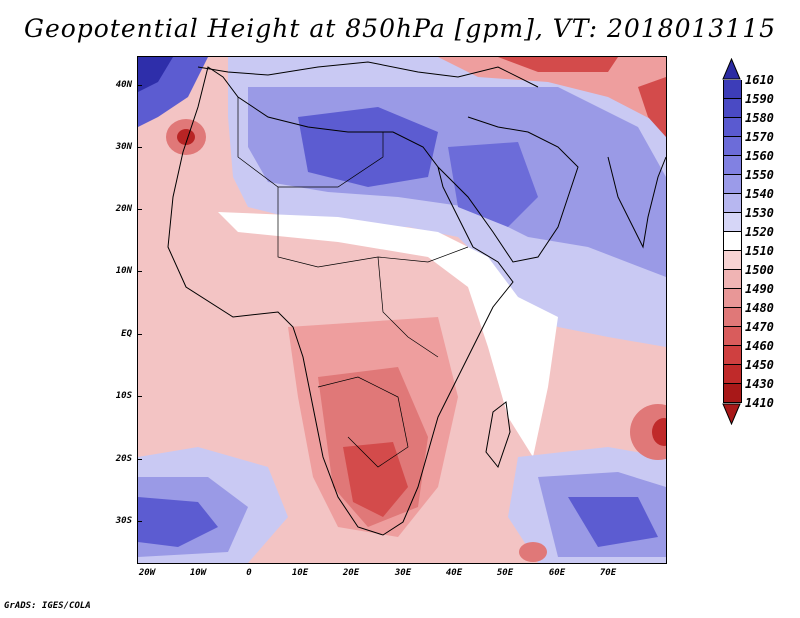 Image resolution: width=800 pixels, height=618 pixels. Describe the element at coordinates (652, 107) in the screenshot. I see `field-far-ne-red` at that location.